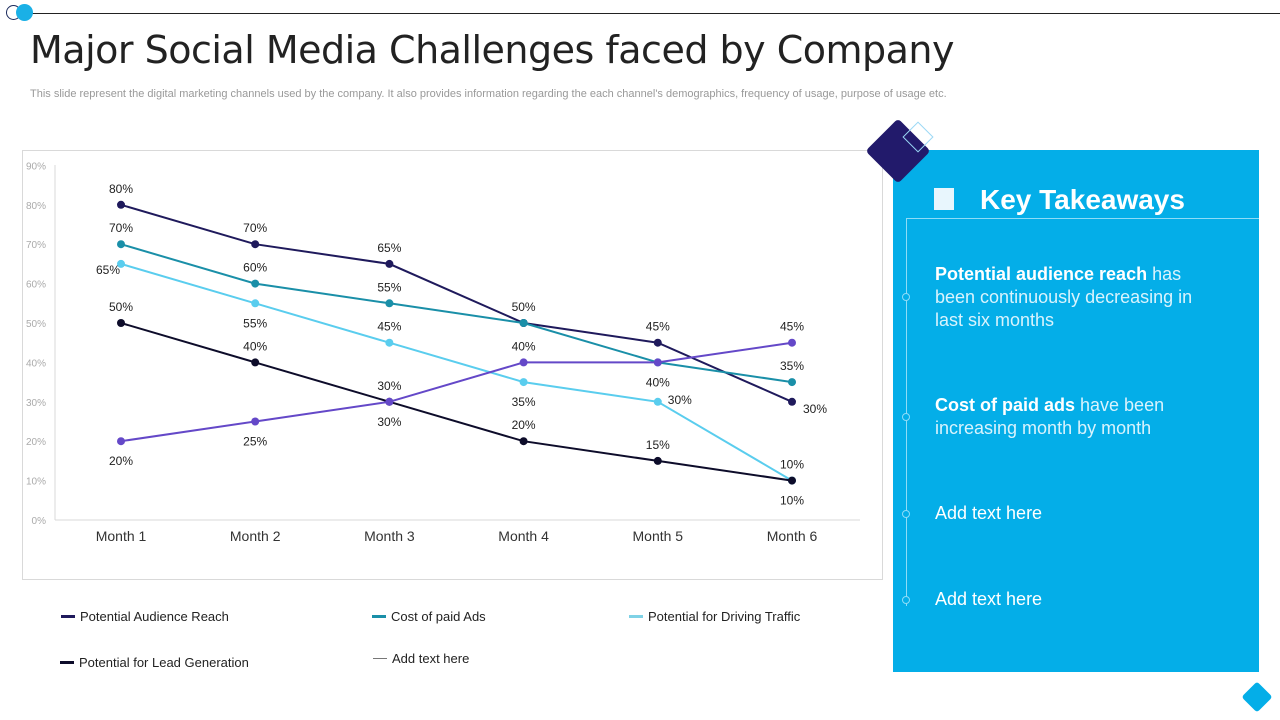 Image resolution: width=1280 pixels, height=720 pixels. Describe the element at coordinates (36, 206) in the screenshot. I see `y-tick-label: 80%` at that location.